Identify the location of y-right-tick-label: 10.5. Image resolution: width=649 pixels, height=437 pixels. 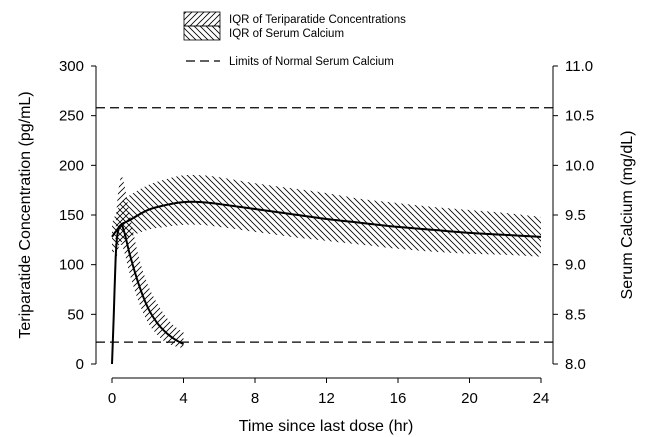
(579, 116).